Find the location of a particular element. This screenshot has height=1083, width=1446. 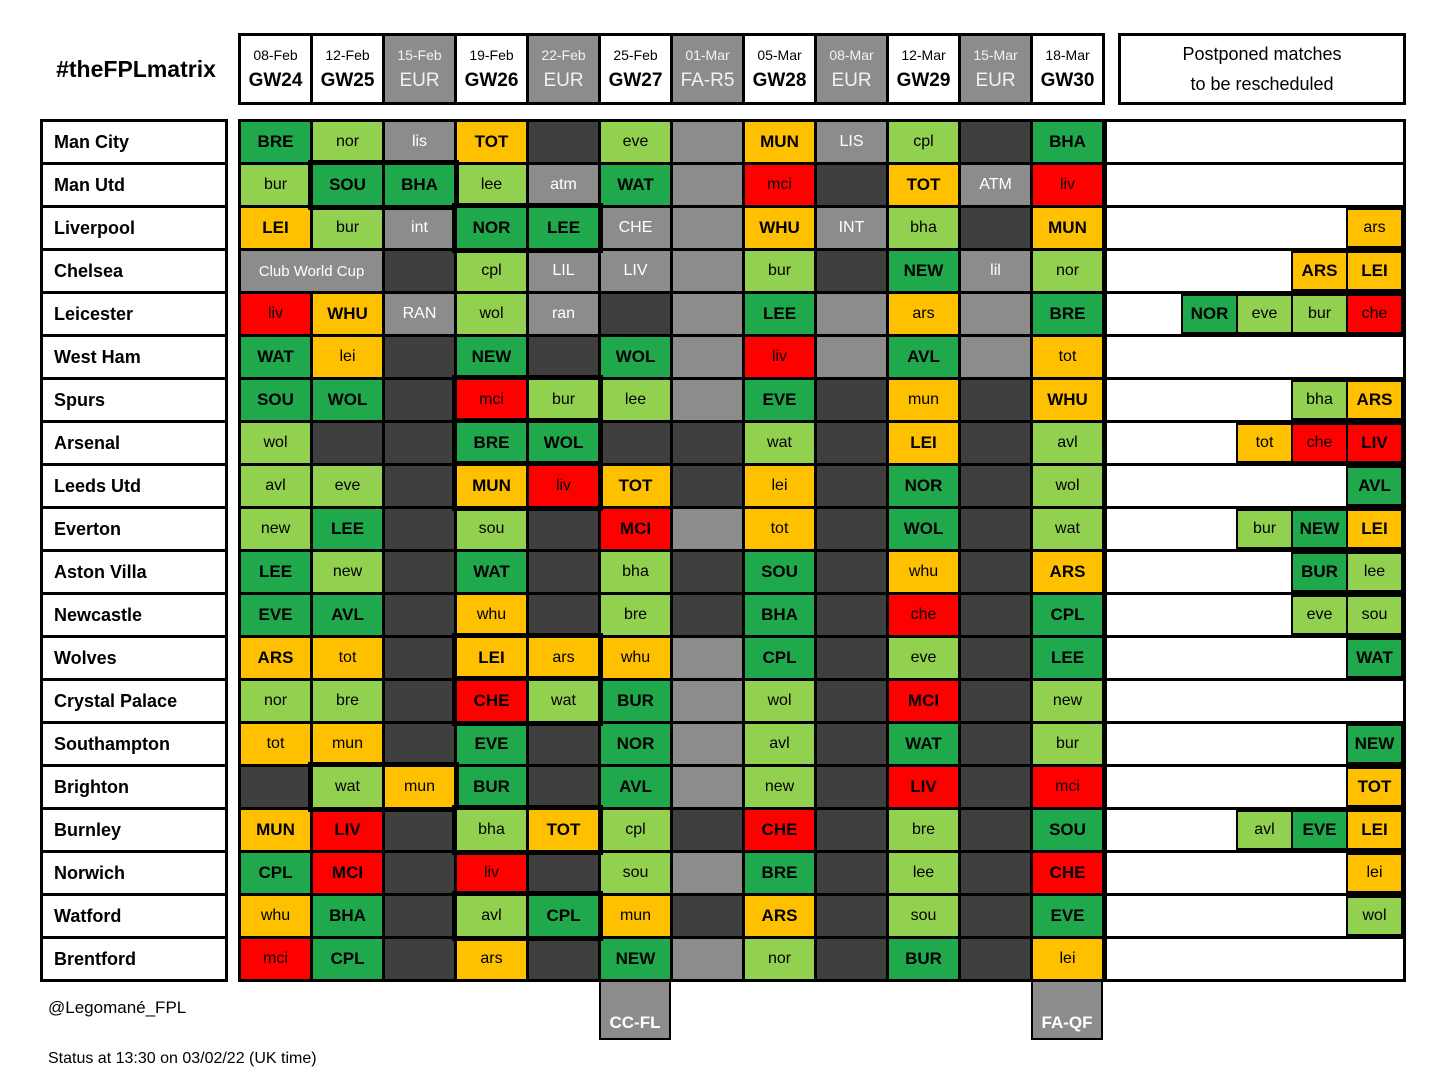

postponed-fixture-cell: avl is located at coordinates (1264, 830).